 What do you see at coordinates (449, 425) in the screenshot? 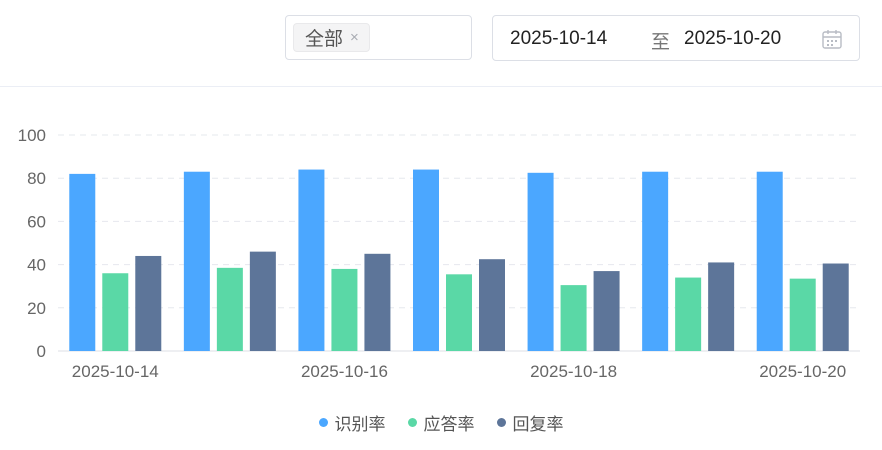
I see `legend-label: 应答率` at bounding box center [449, 425].